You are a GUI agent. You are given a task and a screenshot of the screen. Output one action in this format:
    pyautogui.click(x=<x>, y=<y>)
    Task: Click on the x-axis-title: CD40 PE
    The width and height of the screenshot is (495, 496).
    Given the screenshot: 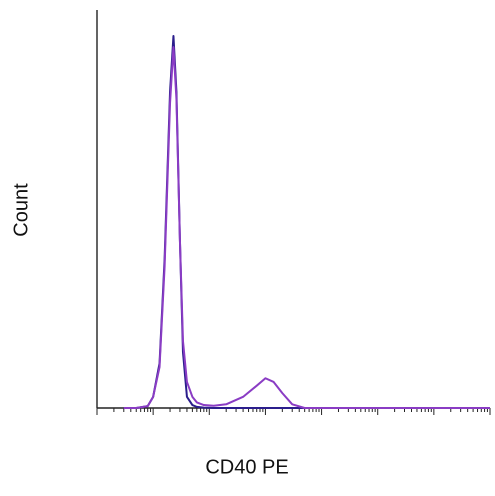 What is the action you would take?
    pyautogui.click(x=247, y=467)
    